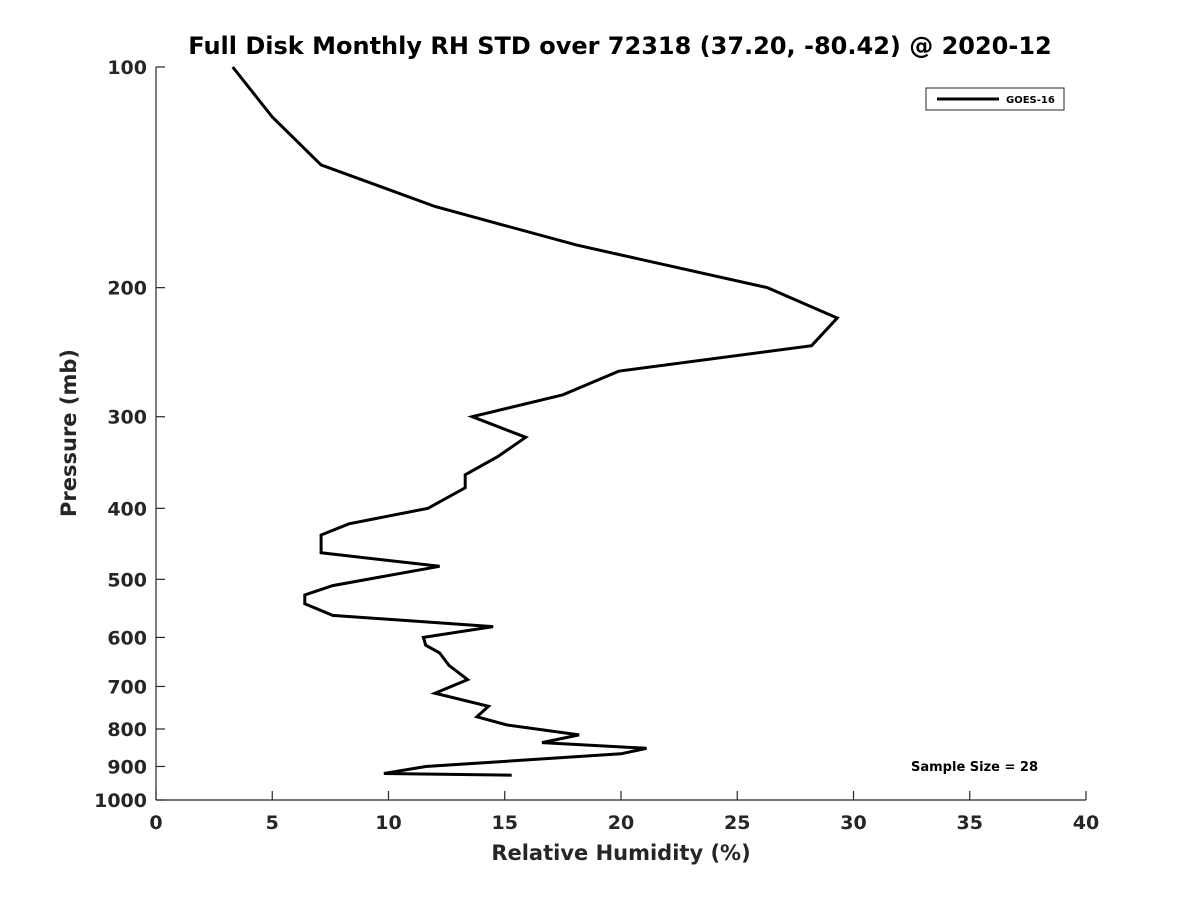 This screenshot has height=900, width=1200. I want to click on y-tick-label: 700, so click(127, 687).